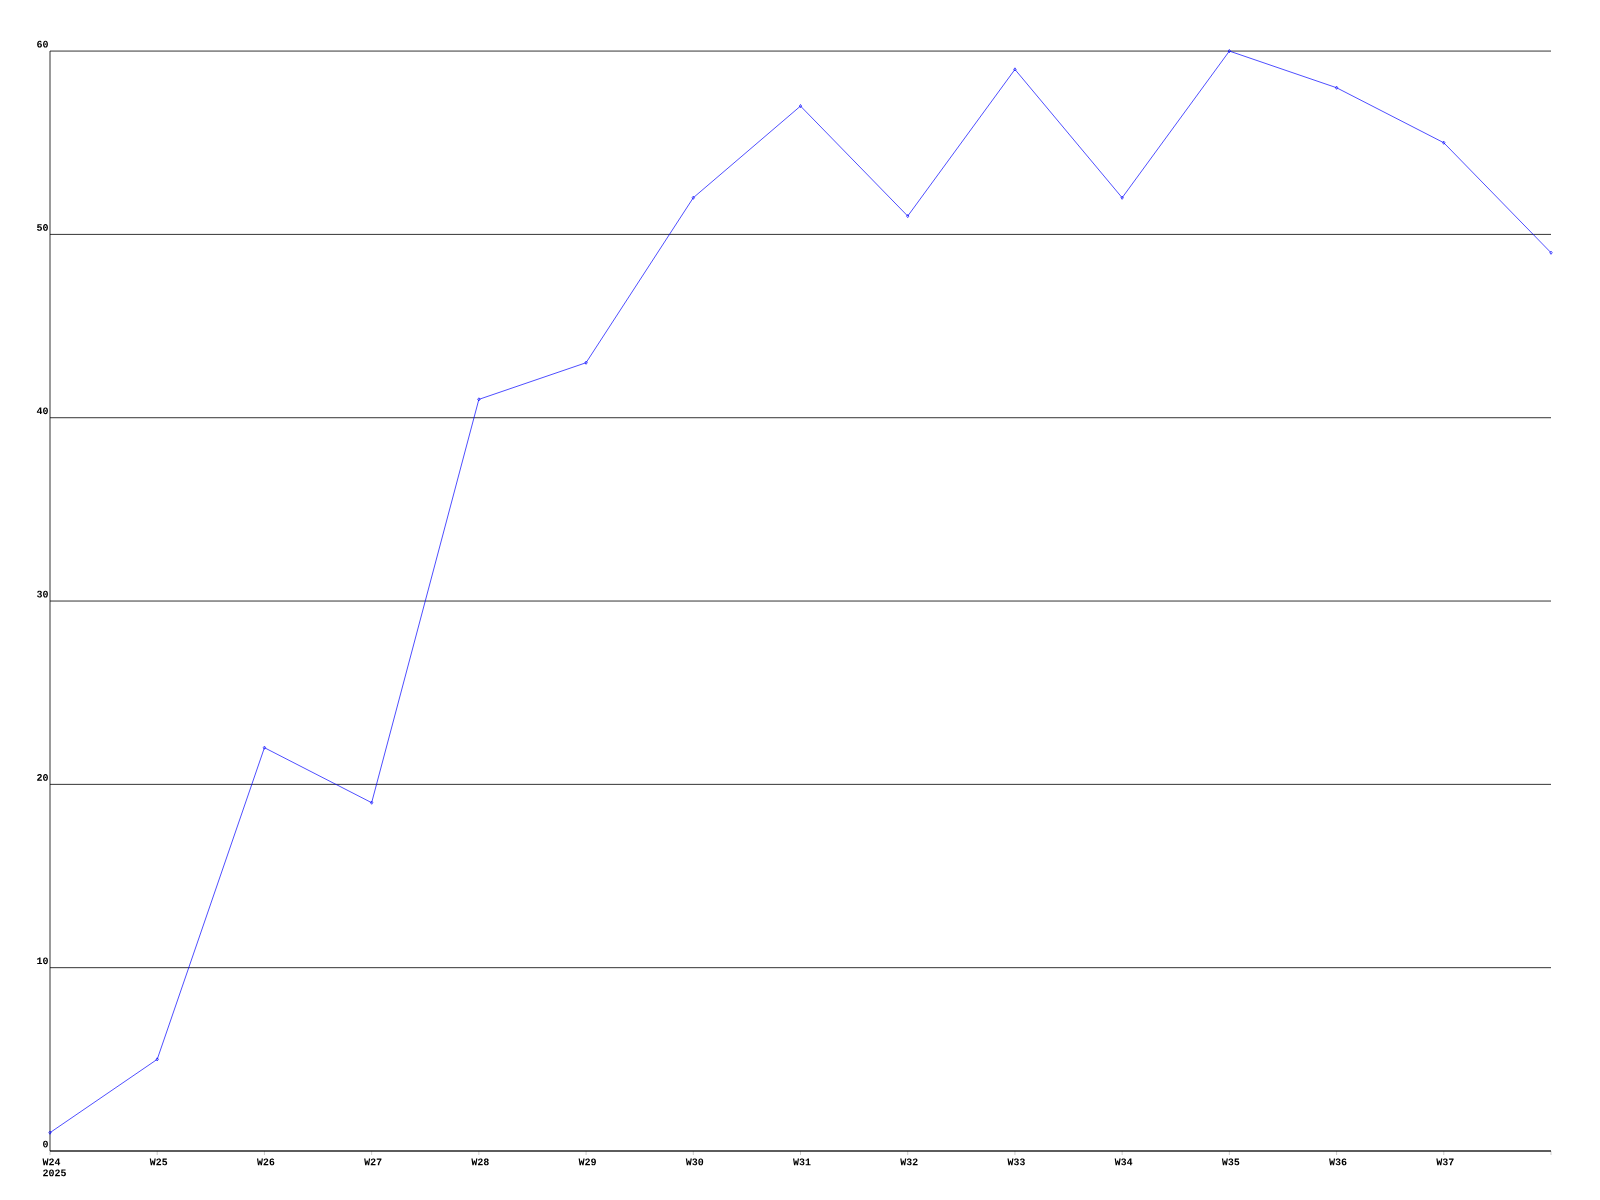  I want to click on x-tick-label: W36, so click(1338, 1162).